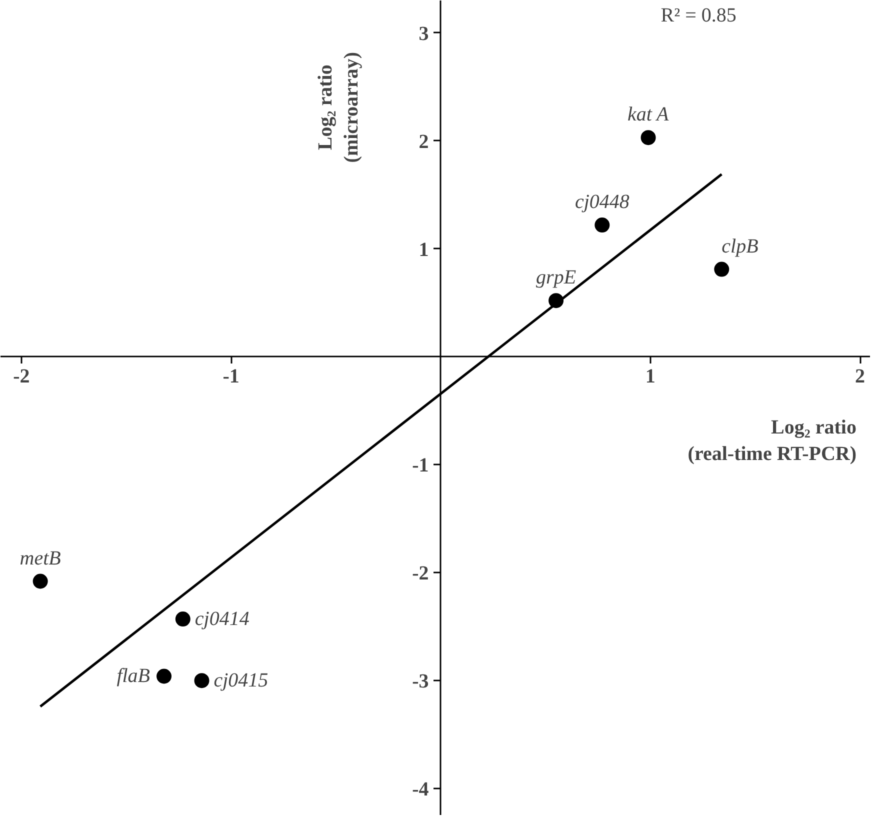 The width and height of the screenshot is (888, 831). I want to click on y-tick-label: -2, so click(420, 573).